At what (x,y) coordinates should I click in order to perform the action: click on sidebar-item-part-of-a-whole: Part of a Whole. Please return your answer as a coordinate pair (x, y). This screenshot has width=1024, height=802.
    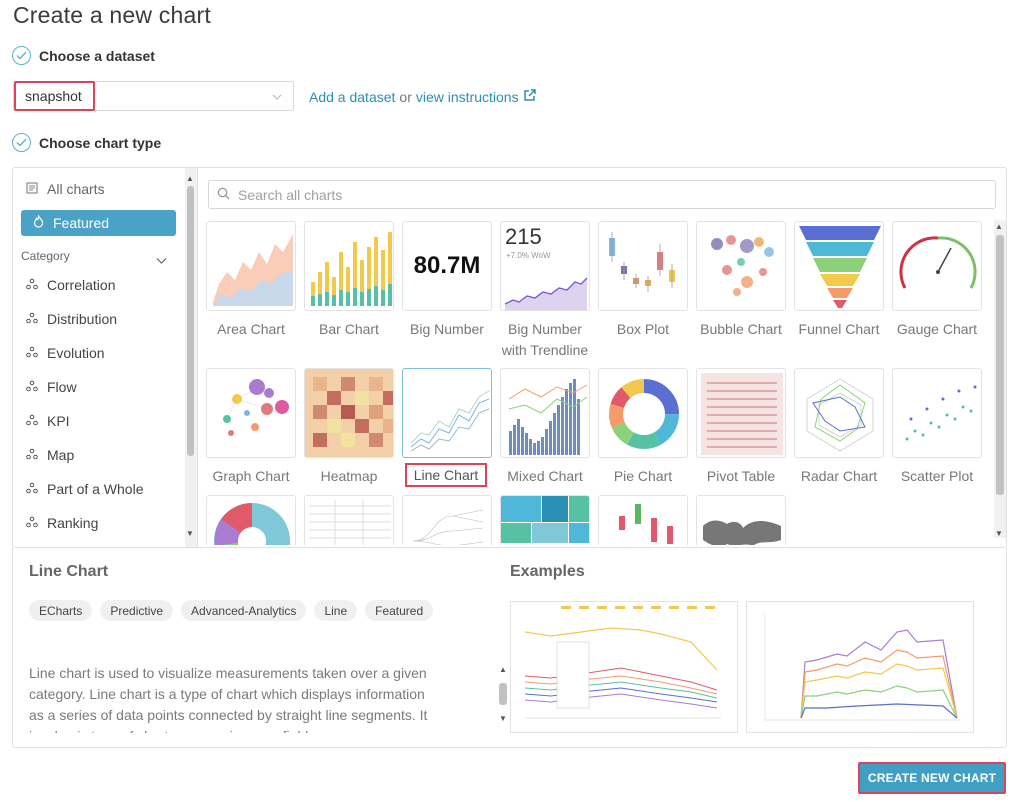
    Looking at the image, I should click on (85, 489).